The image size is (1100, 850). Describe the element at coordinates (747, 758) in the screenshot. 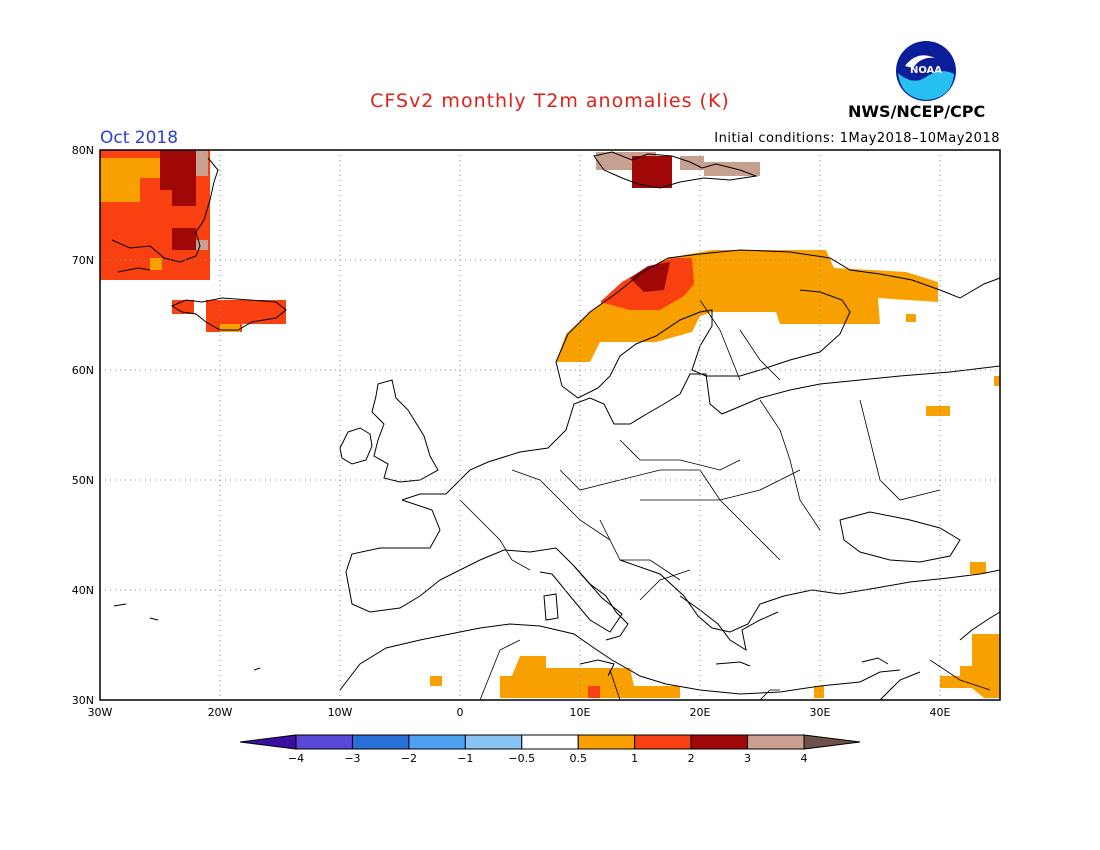

I see `legend-tick-label: 3` at that location.